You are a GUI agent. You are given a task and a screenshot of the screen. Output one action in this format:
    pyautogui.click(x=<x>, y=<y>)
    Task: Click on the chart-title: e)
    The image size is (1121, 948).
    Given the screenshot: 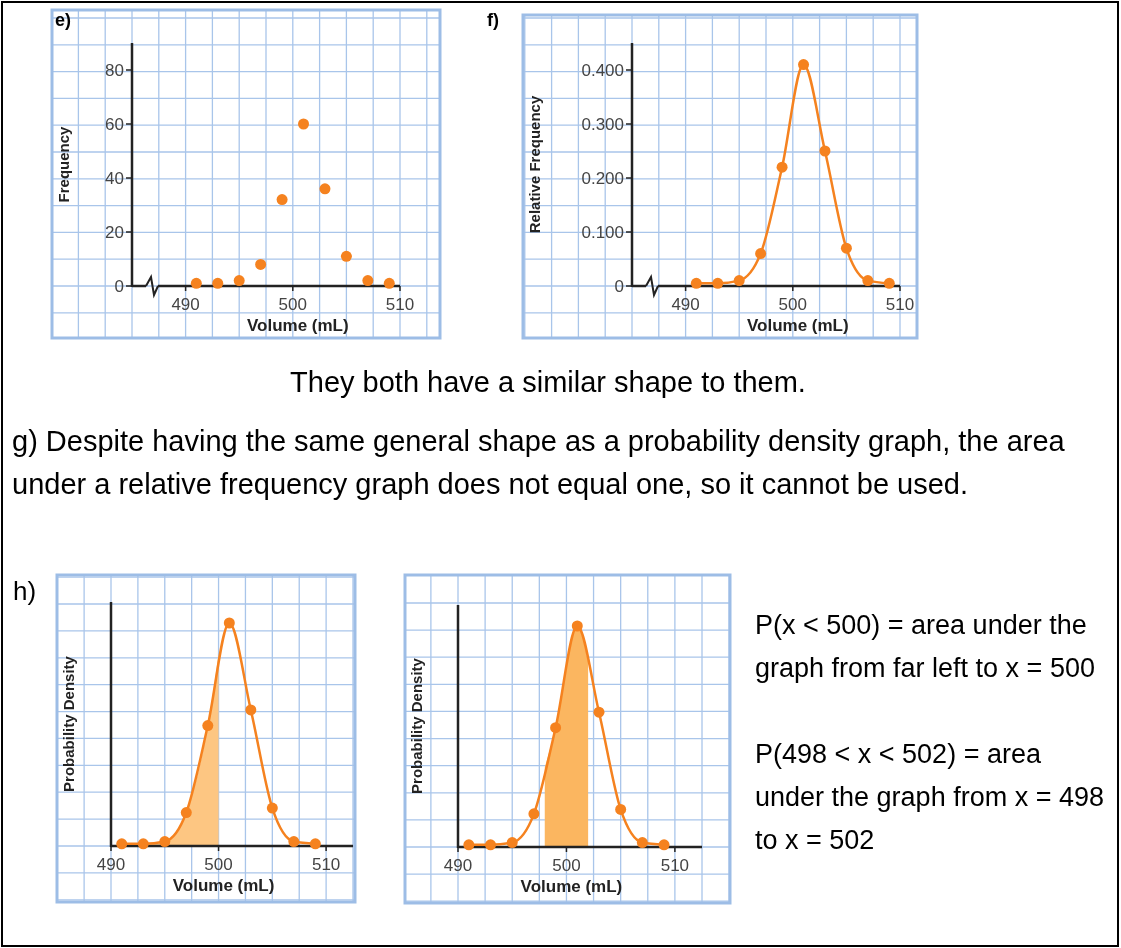 What is the action you would take?
    pyautogui.click(x=63, y=20)
    